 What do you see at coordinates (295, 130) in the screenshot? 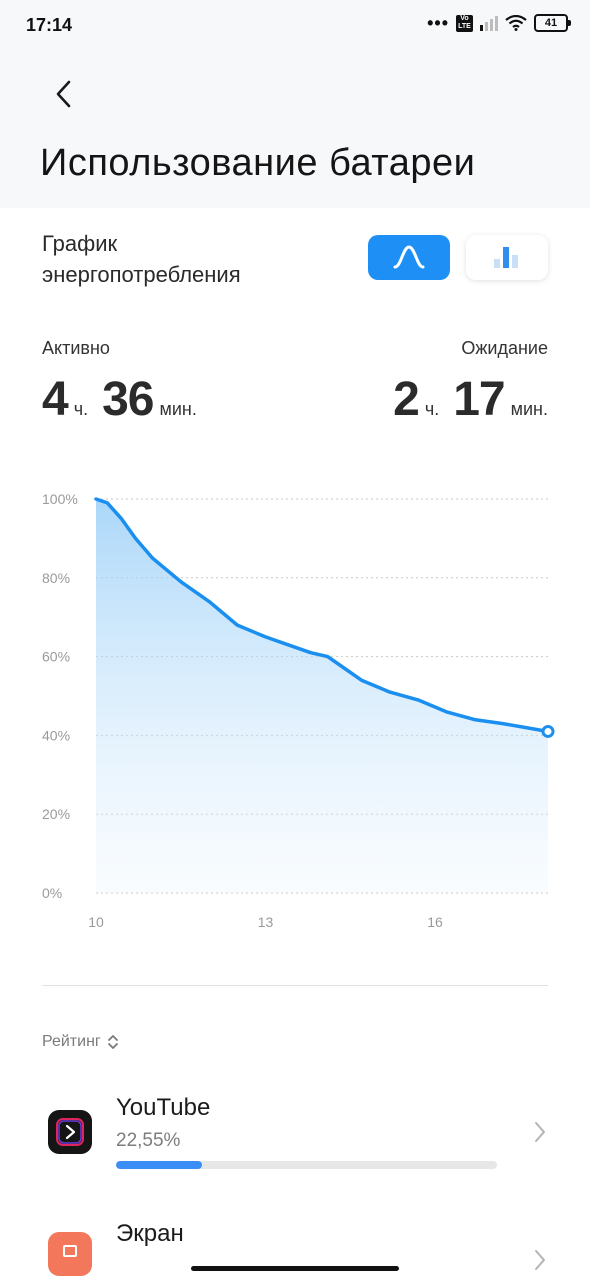
I see `header: Использование батареи` at bounding box center [295, 130].